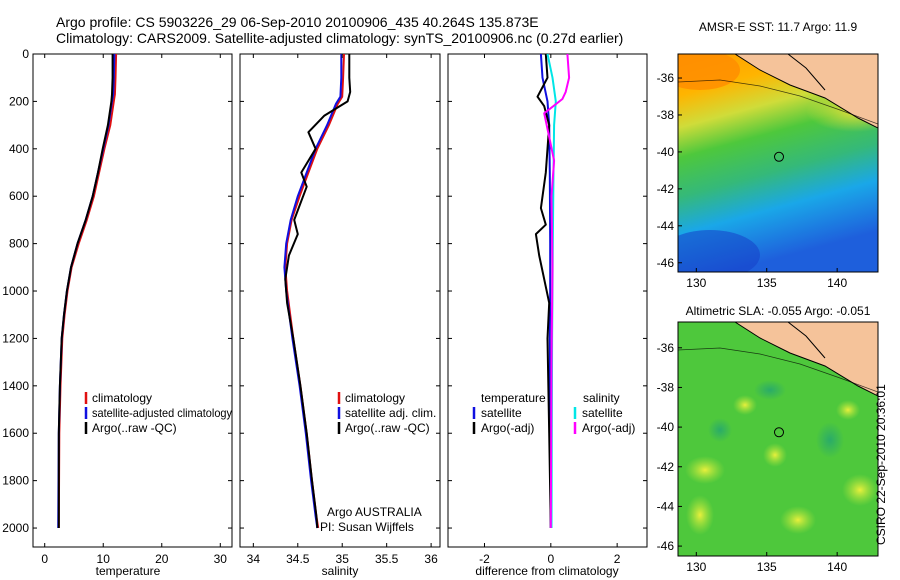  Describe the element at coordinates (104, 559) in the screenshot. I see `x-tick-label: 10` at that location.